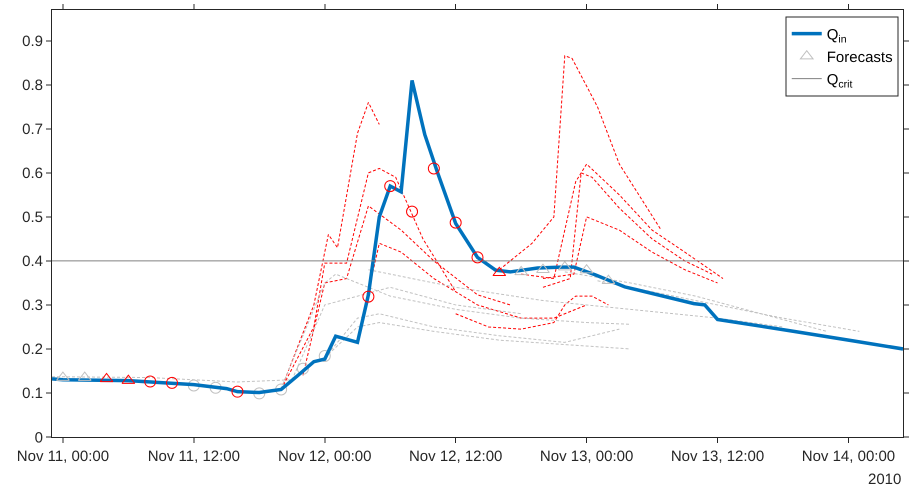 The width and height of the screenshot is (911, 499). Describe the element at coordinates (32, 393) in the screenshot. I see `y-tick-label: 0.1` at that location.